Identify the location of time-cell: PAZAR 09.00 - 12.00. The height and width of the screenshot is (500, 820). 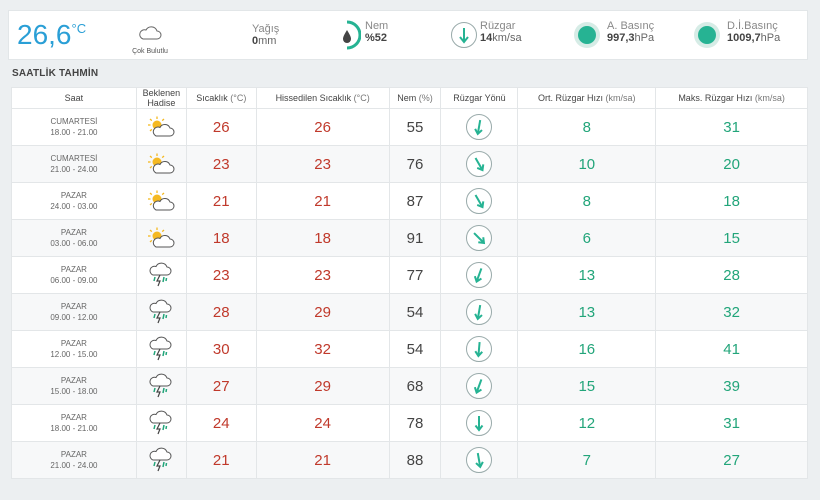
(74, 312).